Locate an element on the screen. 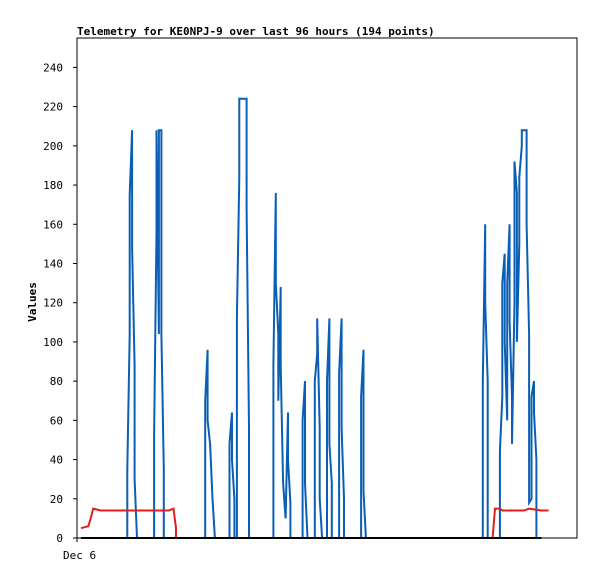  y-tick-label: 240 is located at coordinates (53, 67).